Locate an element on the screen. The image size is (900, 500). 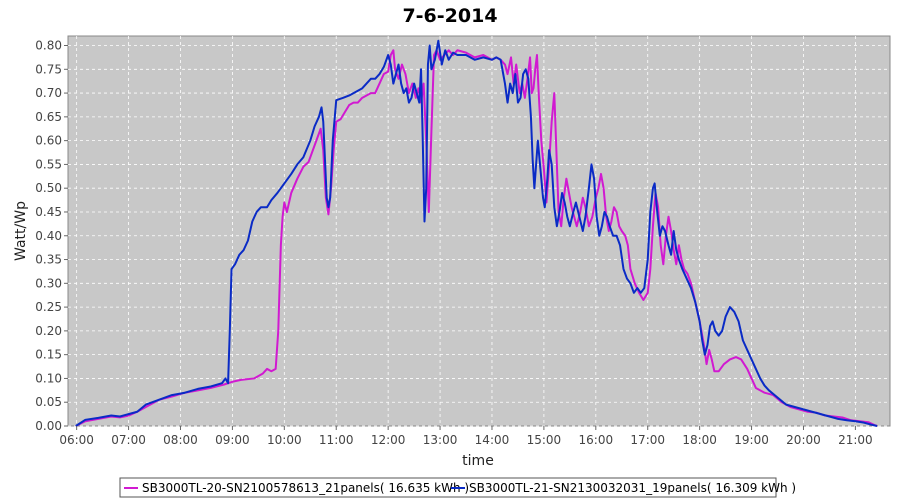
y-tick-label: 0.10 is located at coordinates (48, 378).